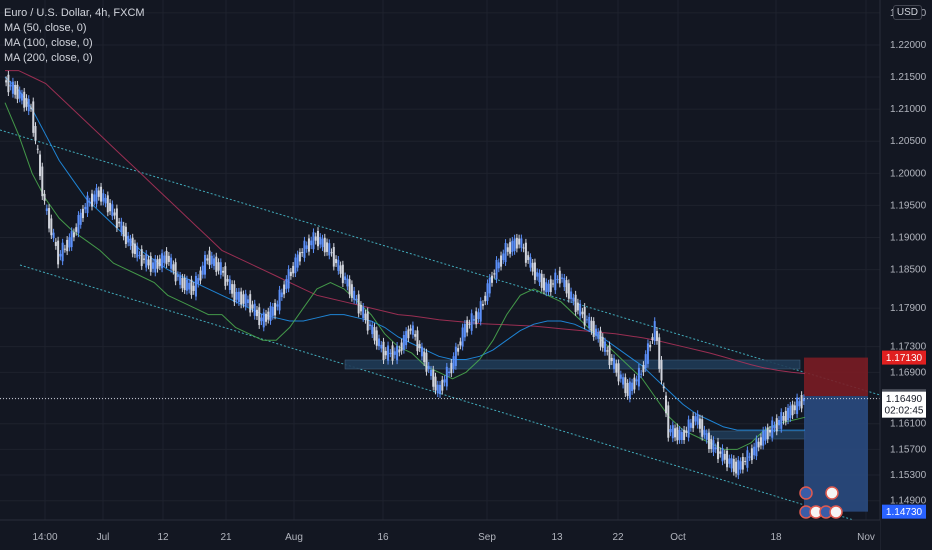 The width and height of the screenshot is (932, 550). What do you see at coordinates (440, 535) in the screenshot?
I see `time-axis` at bounding box center [440, 535].